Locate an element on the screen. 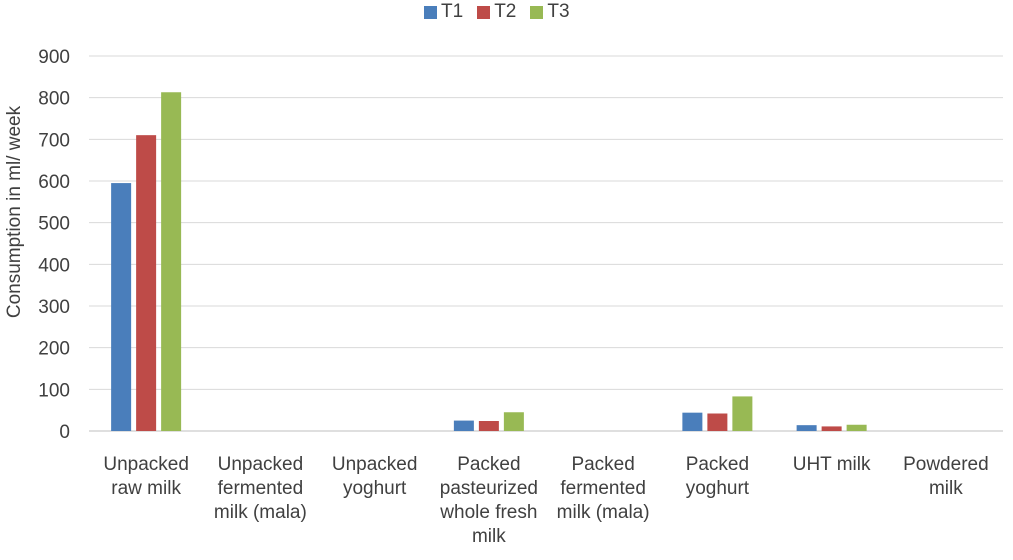 This screenshot has height=560, width=1013. legend-swatch-t2 is located at coordinates (484, 12).